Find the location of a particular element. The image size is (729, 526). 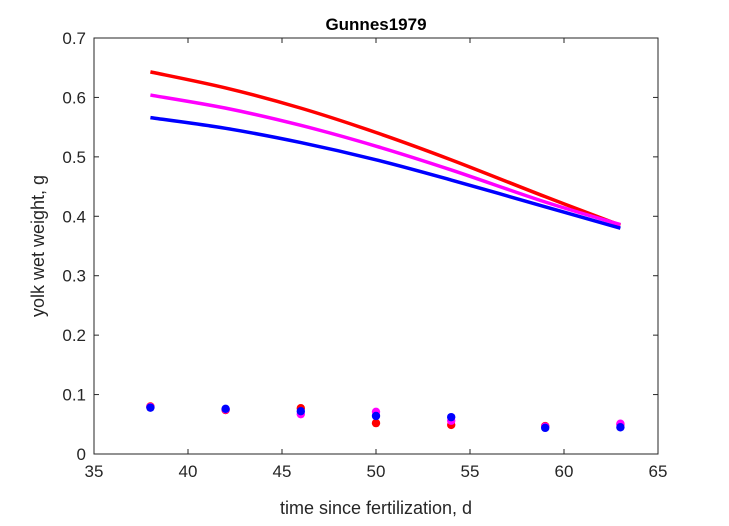

x-tick-label: 35 is located at coordinates (94, 471).